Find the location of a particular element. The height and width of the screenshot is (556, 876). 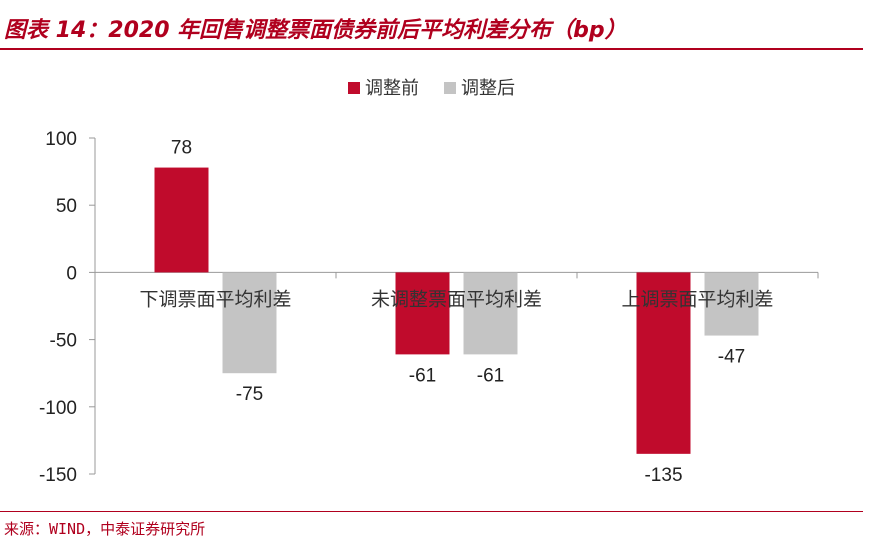

legend-swatch-after is located at coordinates (450, 88).